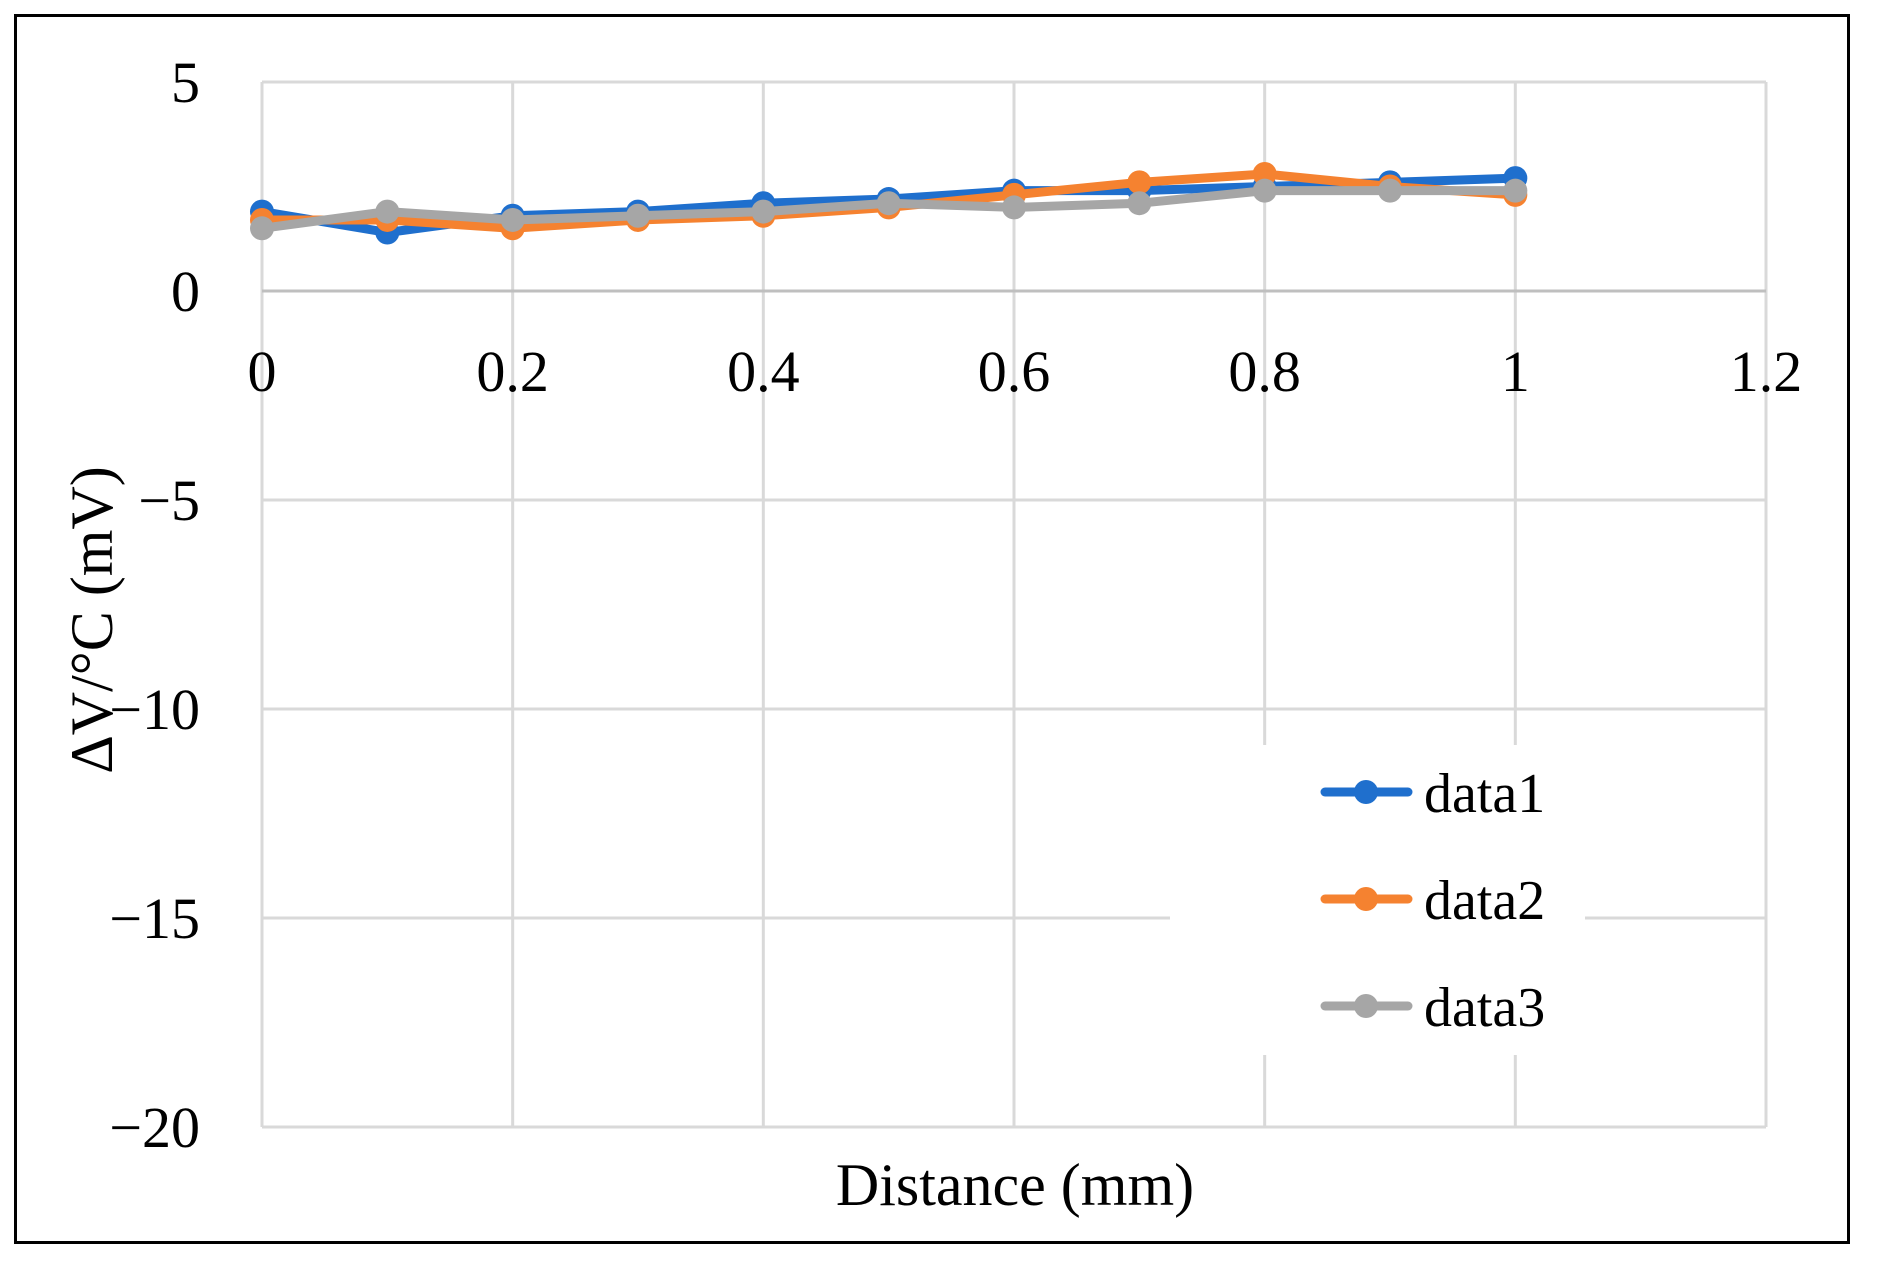 The image size is (1877, 1264). I want to click on x-tick-label: 1.2, so click(1766, 371).